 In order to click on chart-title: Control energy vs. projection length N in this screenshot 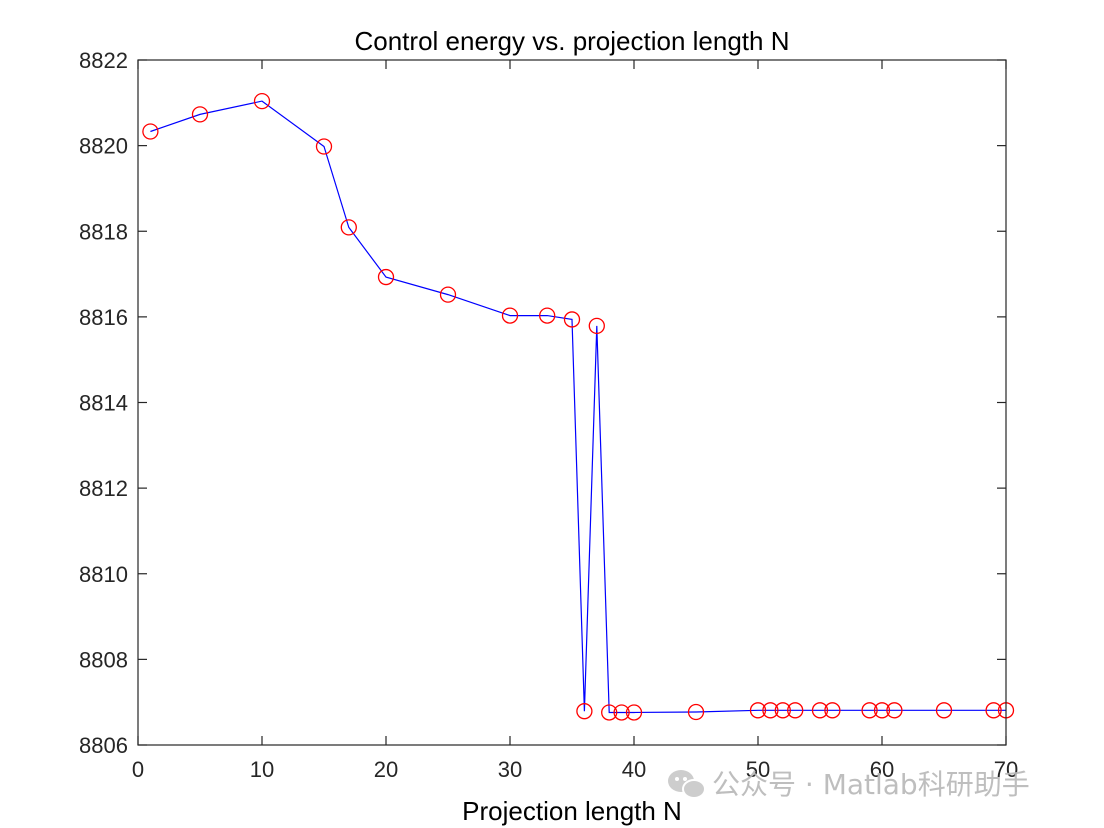, I will do `click(571, 41)`.